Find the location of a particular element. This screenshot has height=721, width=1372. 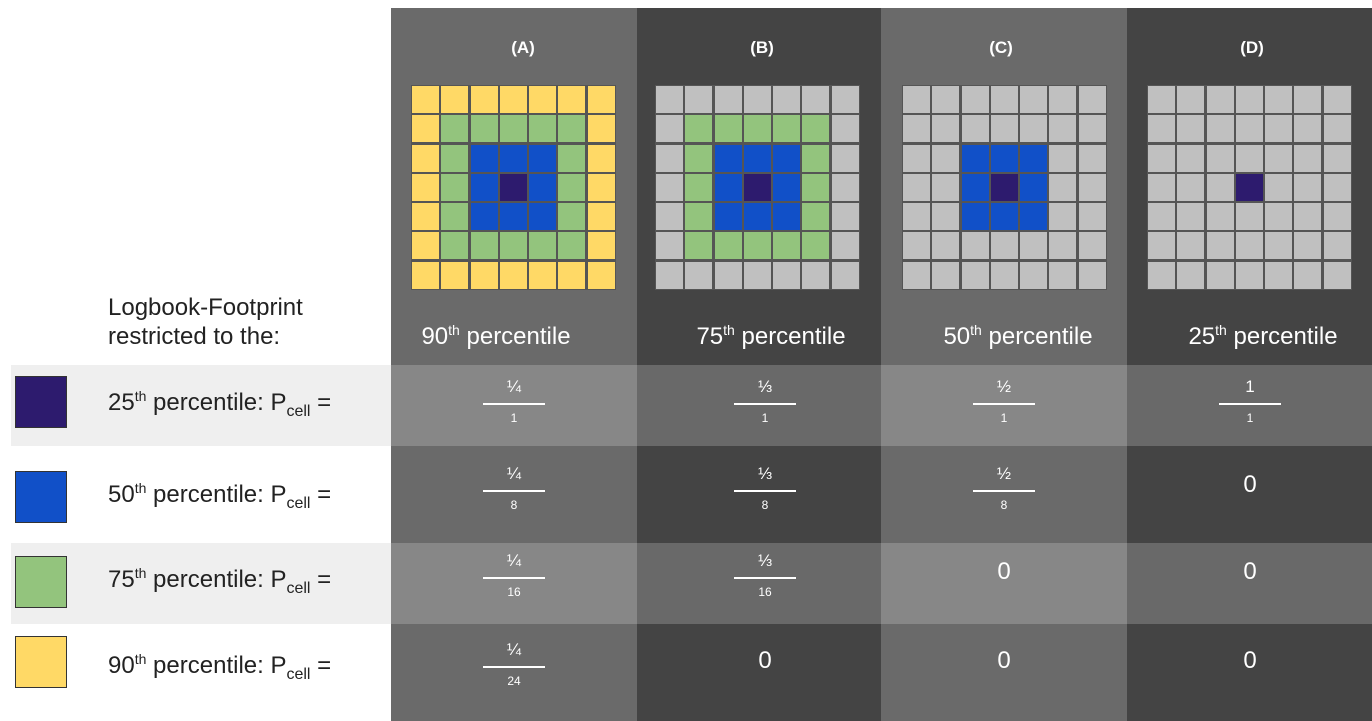

footprint-grid-b is located at coordinates (757, 187).